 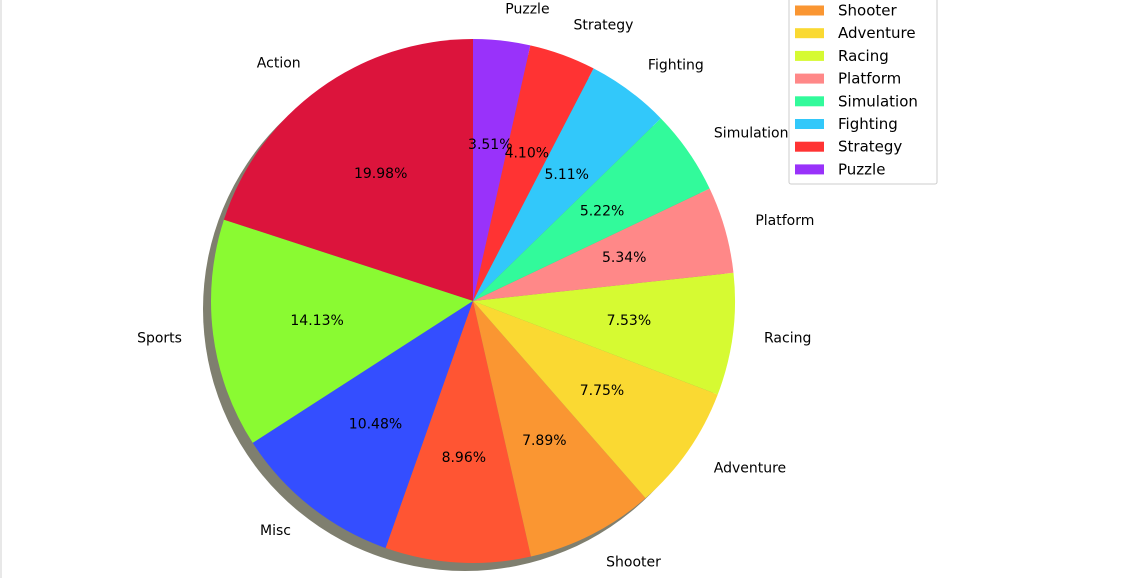 I want to click on legend-label-racing: Racing, so click(x=863, y=56).